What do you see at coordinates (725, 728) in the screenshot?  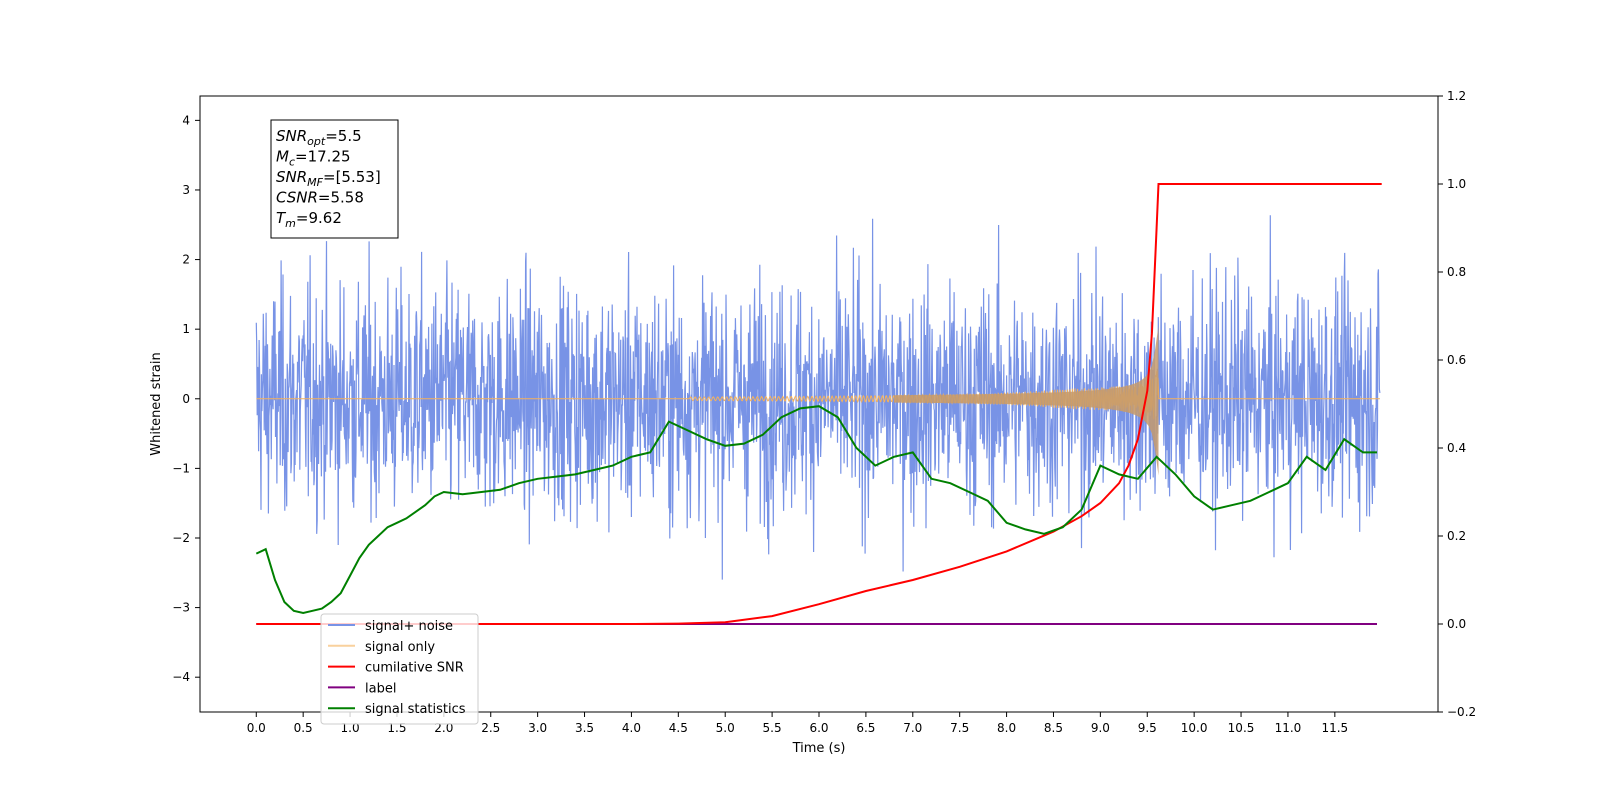 I see `x-tick-label: 5.0` at bounding box center [725, 728].